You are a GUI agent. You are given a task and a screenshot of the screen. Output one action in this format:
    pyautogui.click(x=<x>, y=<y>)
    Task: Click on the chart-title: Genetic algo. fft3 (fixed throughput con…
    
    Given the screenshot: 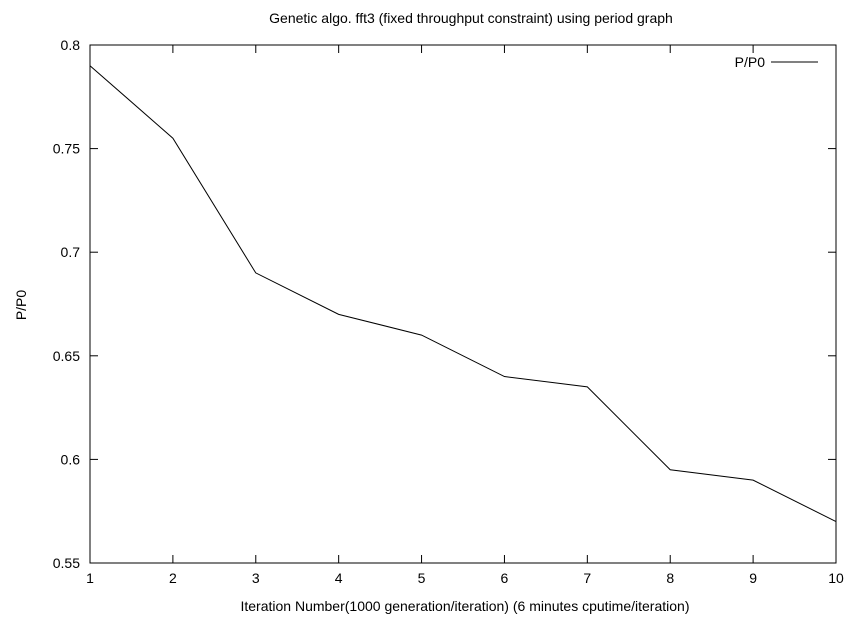 What is the action you would take?
    pyautogui.click(x=471, y=18)
    